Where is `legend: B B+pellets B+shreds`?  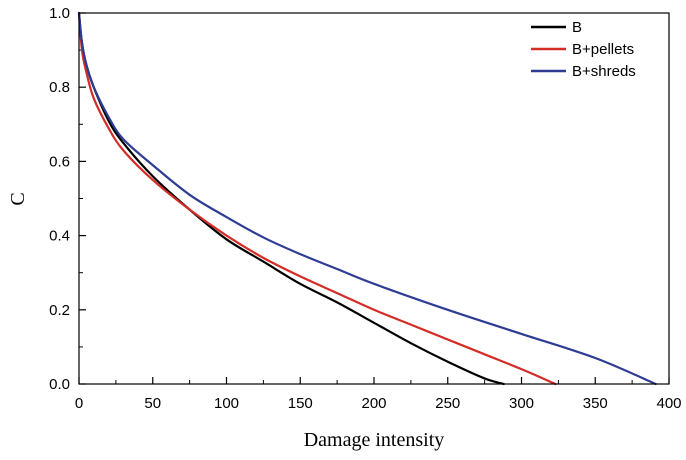 legend: B B+pellets B+shreds is located at coordinates (583, 49).